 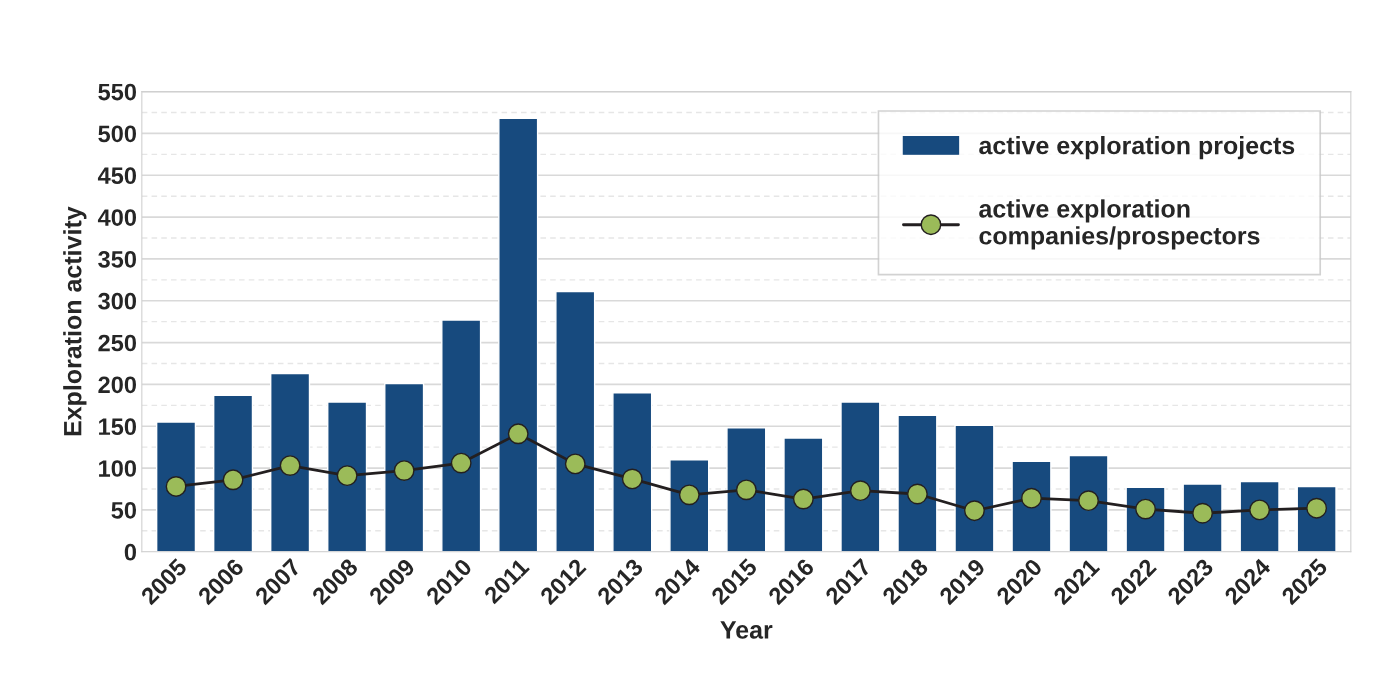 I want to click on y-tick-label: 200, so click(x=117, y=385).